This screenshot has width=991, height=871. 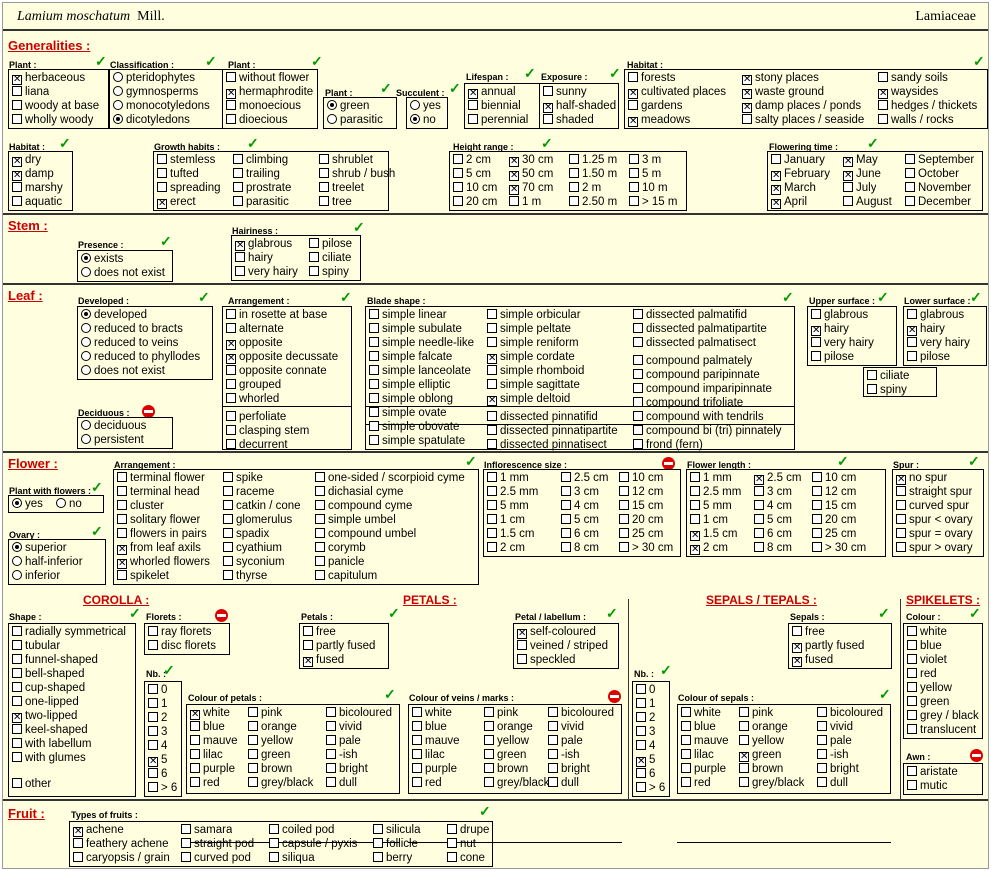 What do you see at coordinates (564, 755) in the screenshot?
I see `option-ish: -ish` at bounding box center [564, 755].